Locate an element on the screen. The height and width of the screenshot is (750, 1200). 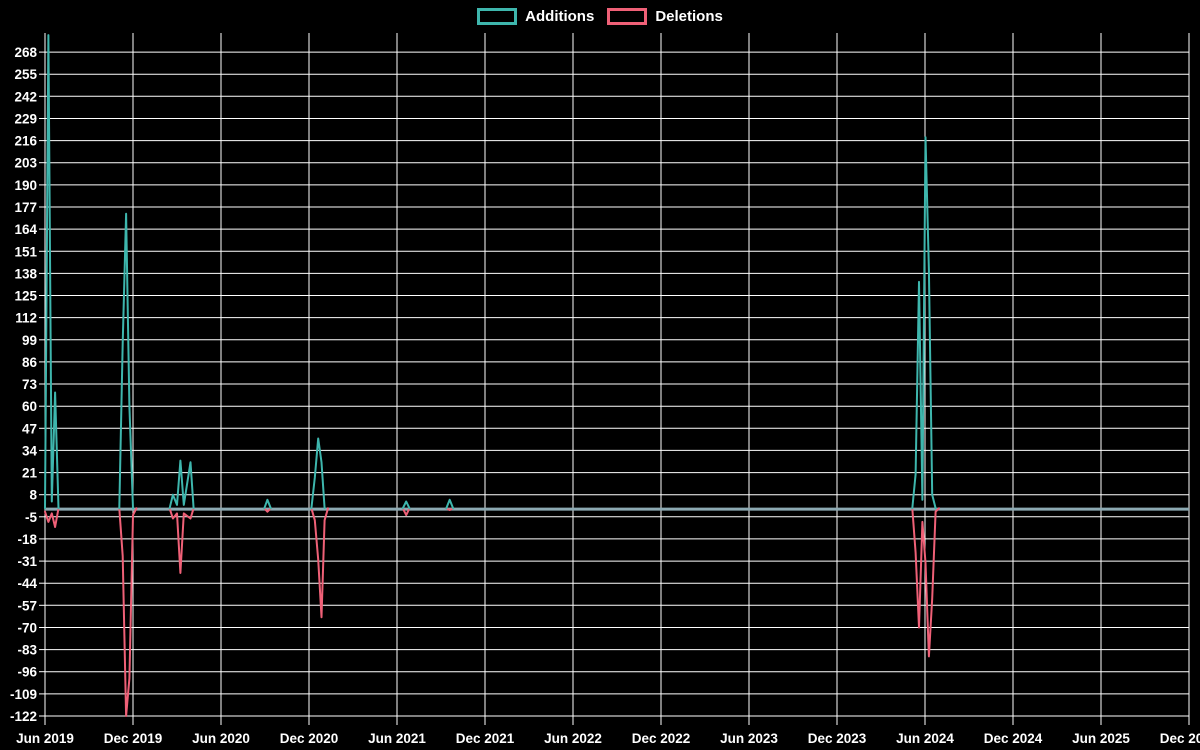
legend-item-deletions: Deletions is located at coordinates (665, 16).